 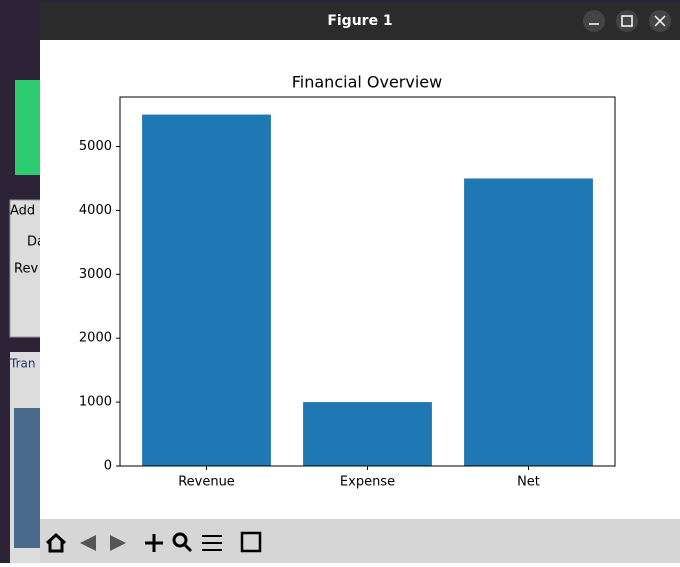 I want to click on chart-title: Financial Overview, so click(x=367, y=82).